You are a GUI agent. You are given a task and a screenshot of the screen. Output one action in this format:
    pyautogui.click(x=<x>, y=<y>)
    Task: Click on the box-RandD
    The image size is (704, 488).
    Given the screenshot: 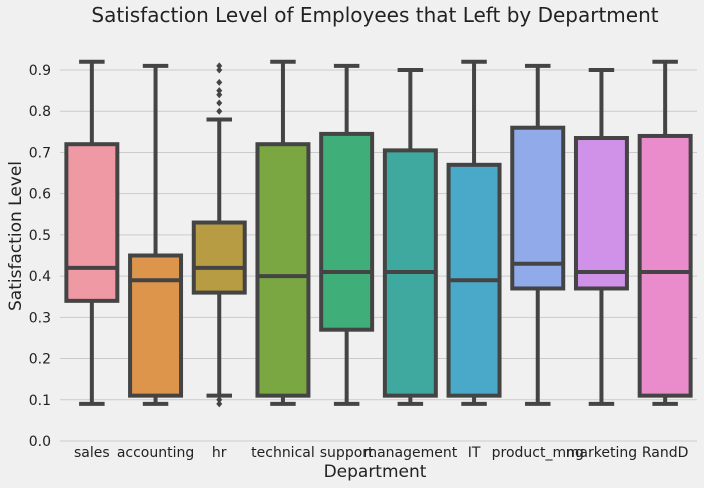 What is the action you would take?
    pyautogui.click(x=665, y=232)
    